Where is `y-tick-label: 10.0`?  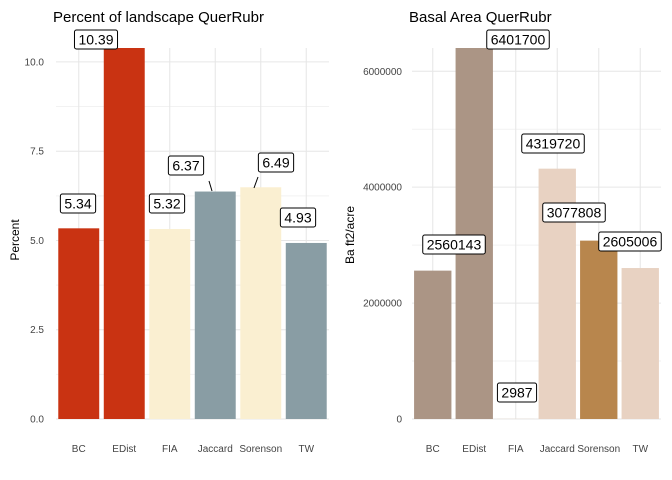 y-tick-label: 10.0 is located at coordinates (35, 62).